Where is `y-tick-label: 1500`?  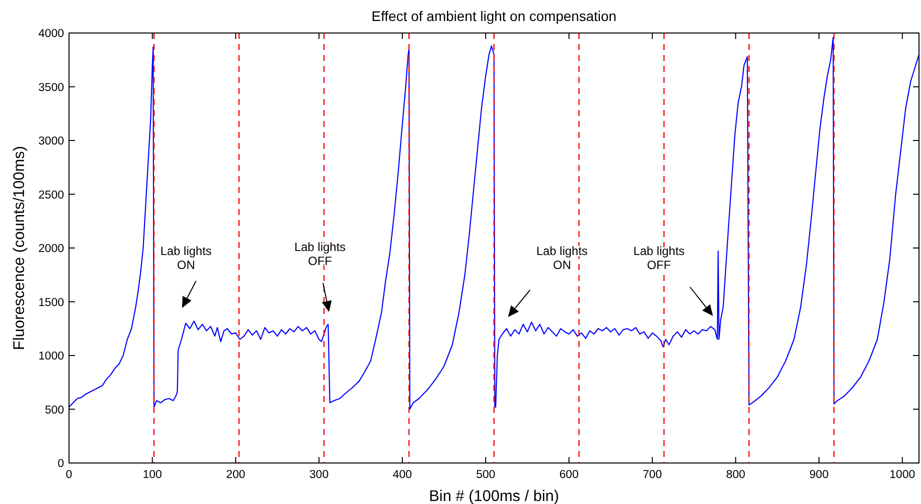
y-tick-label: 1500 is located at coordinates (51, 302).